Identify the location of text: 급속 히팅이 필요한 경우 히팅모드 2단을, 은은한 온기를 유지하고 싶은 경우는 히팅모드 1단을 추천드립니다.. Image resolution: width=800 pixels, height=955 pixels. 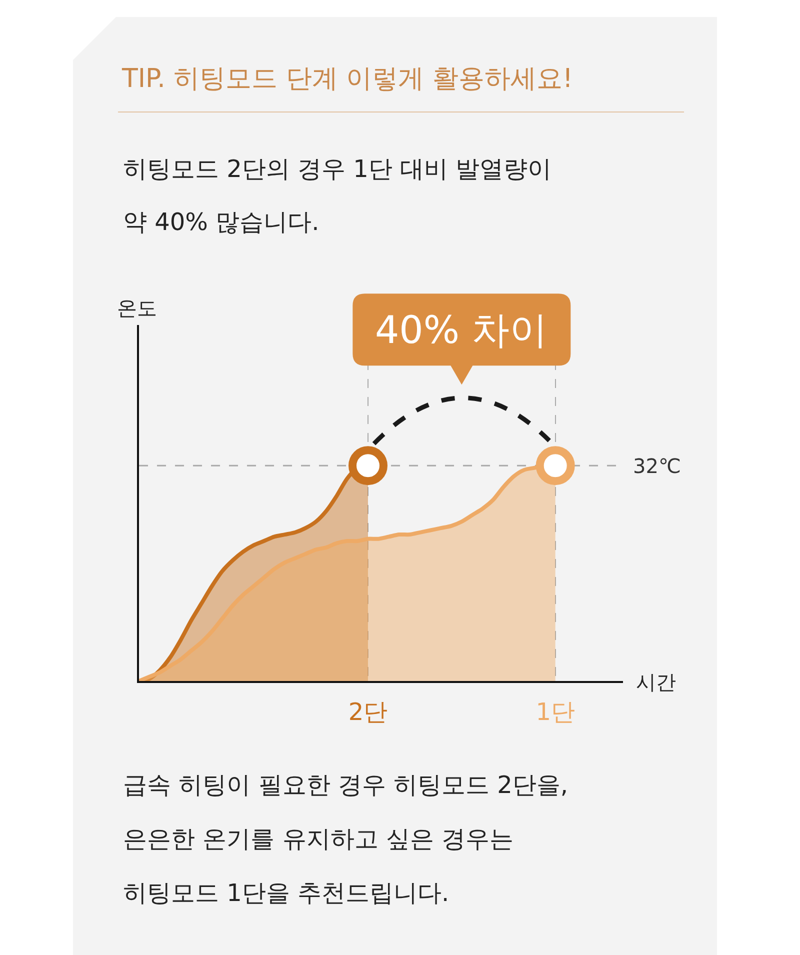
(345, 839).